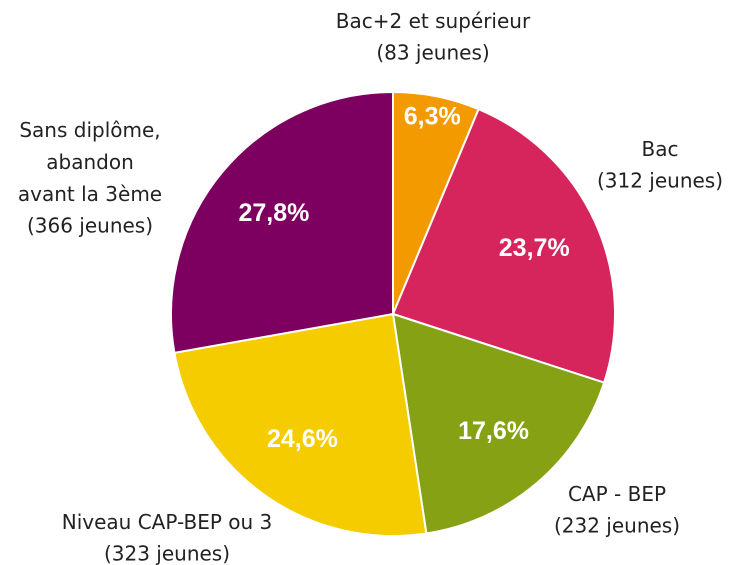 The height and width of the screenshot is (565, 731). What do you see at coordinates (90, 194) in the screenshot?
I see `label-line: avant la 3ème` at bounding box center [90, 194].